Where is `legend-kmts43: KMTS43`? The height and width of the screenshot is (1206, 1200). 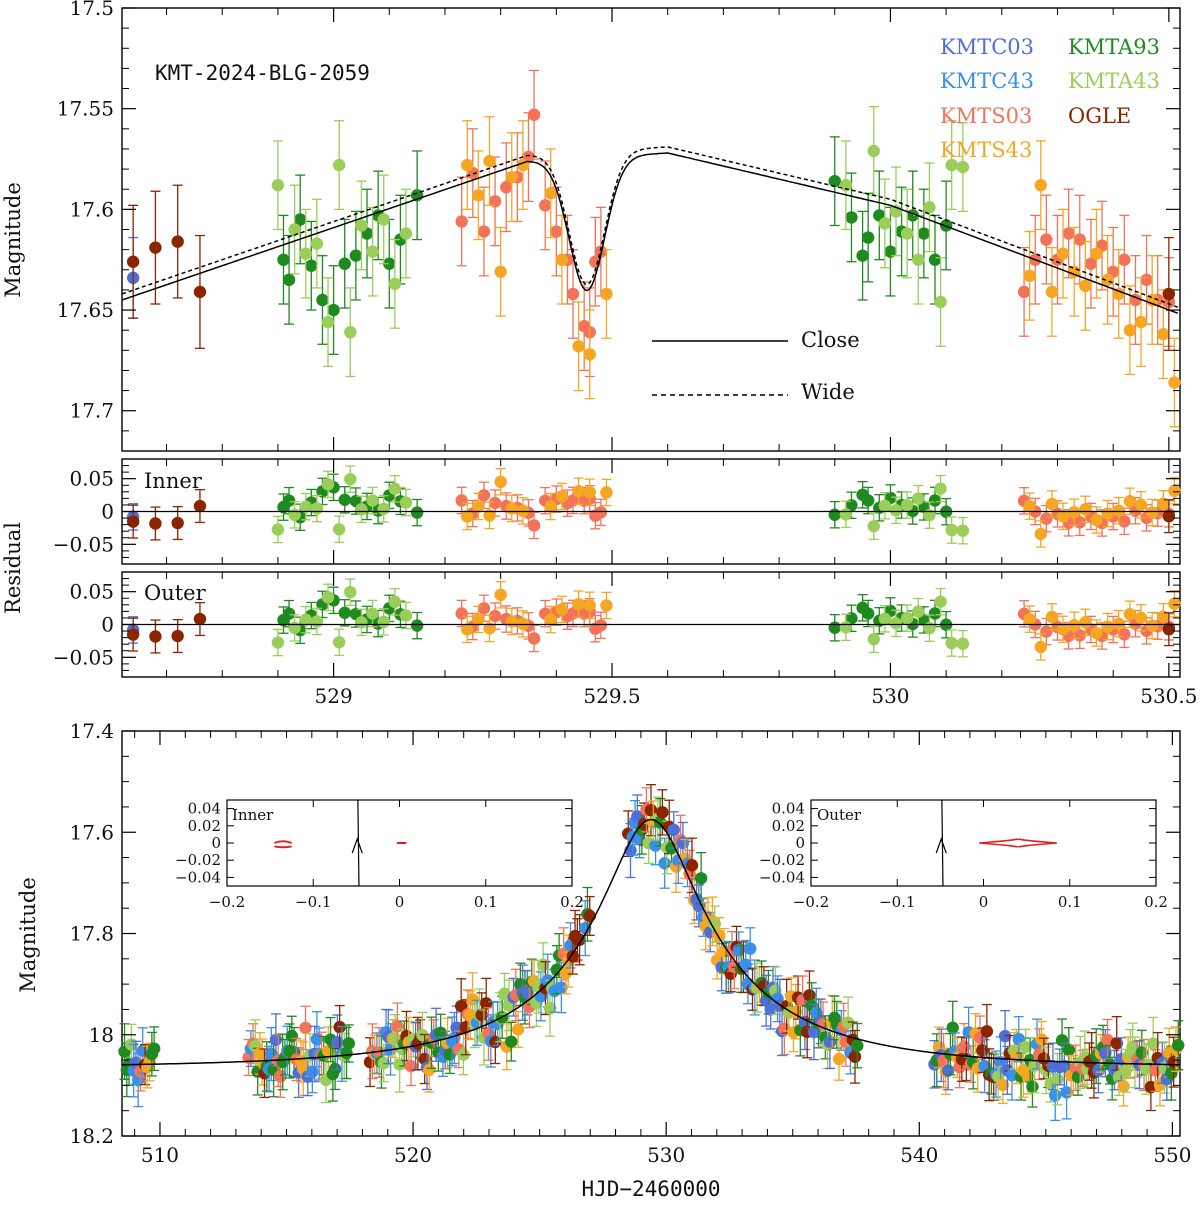
legend-kmts43: KMTS43 is located at coordinates (986, 150).